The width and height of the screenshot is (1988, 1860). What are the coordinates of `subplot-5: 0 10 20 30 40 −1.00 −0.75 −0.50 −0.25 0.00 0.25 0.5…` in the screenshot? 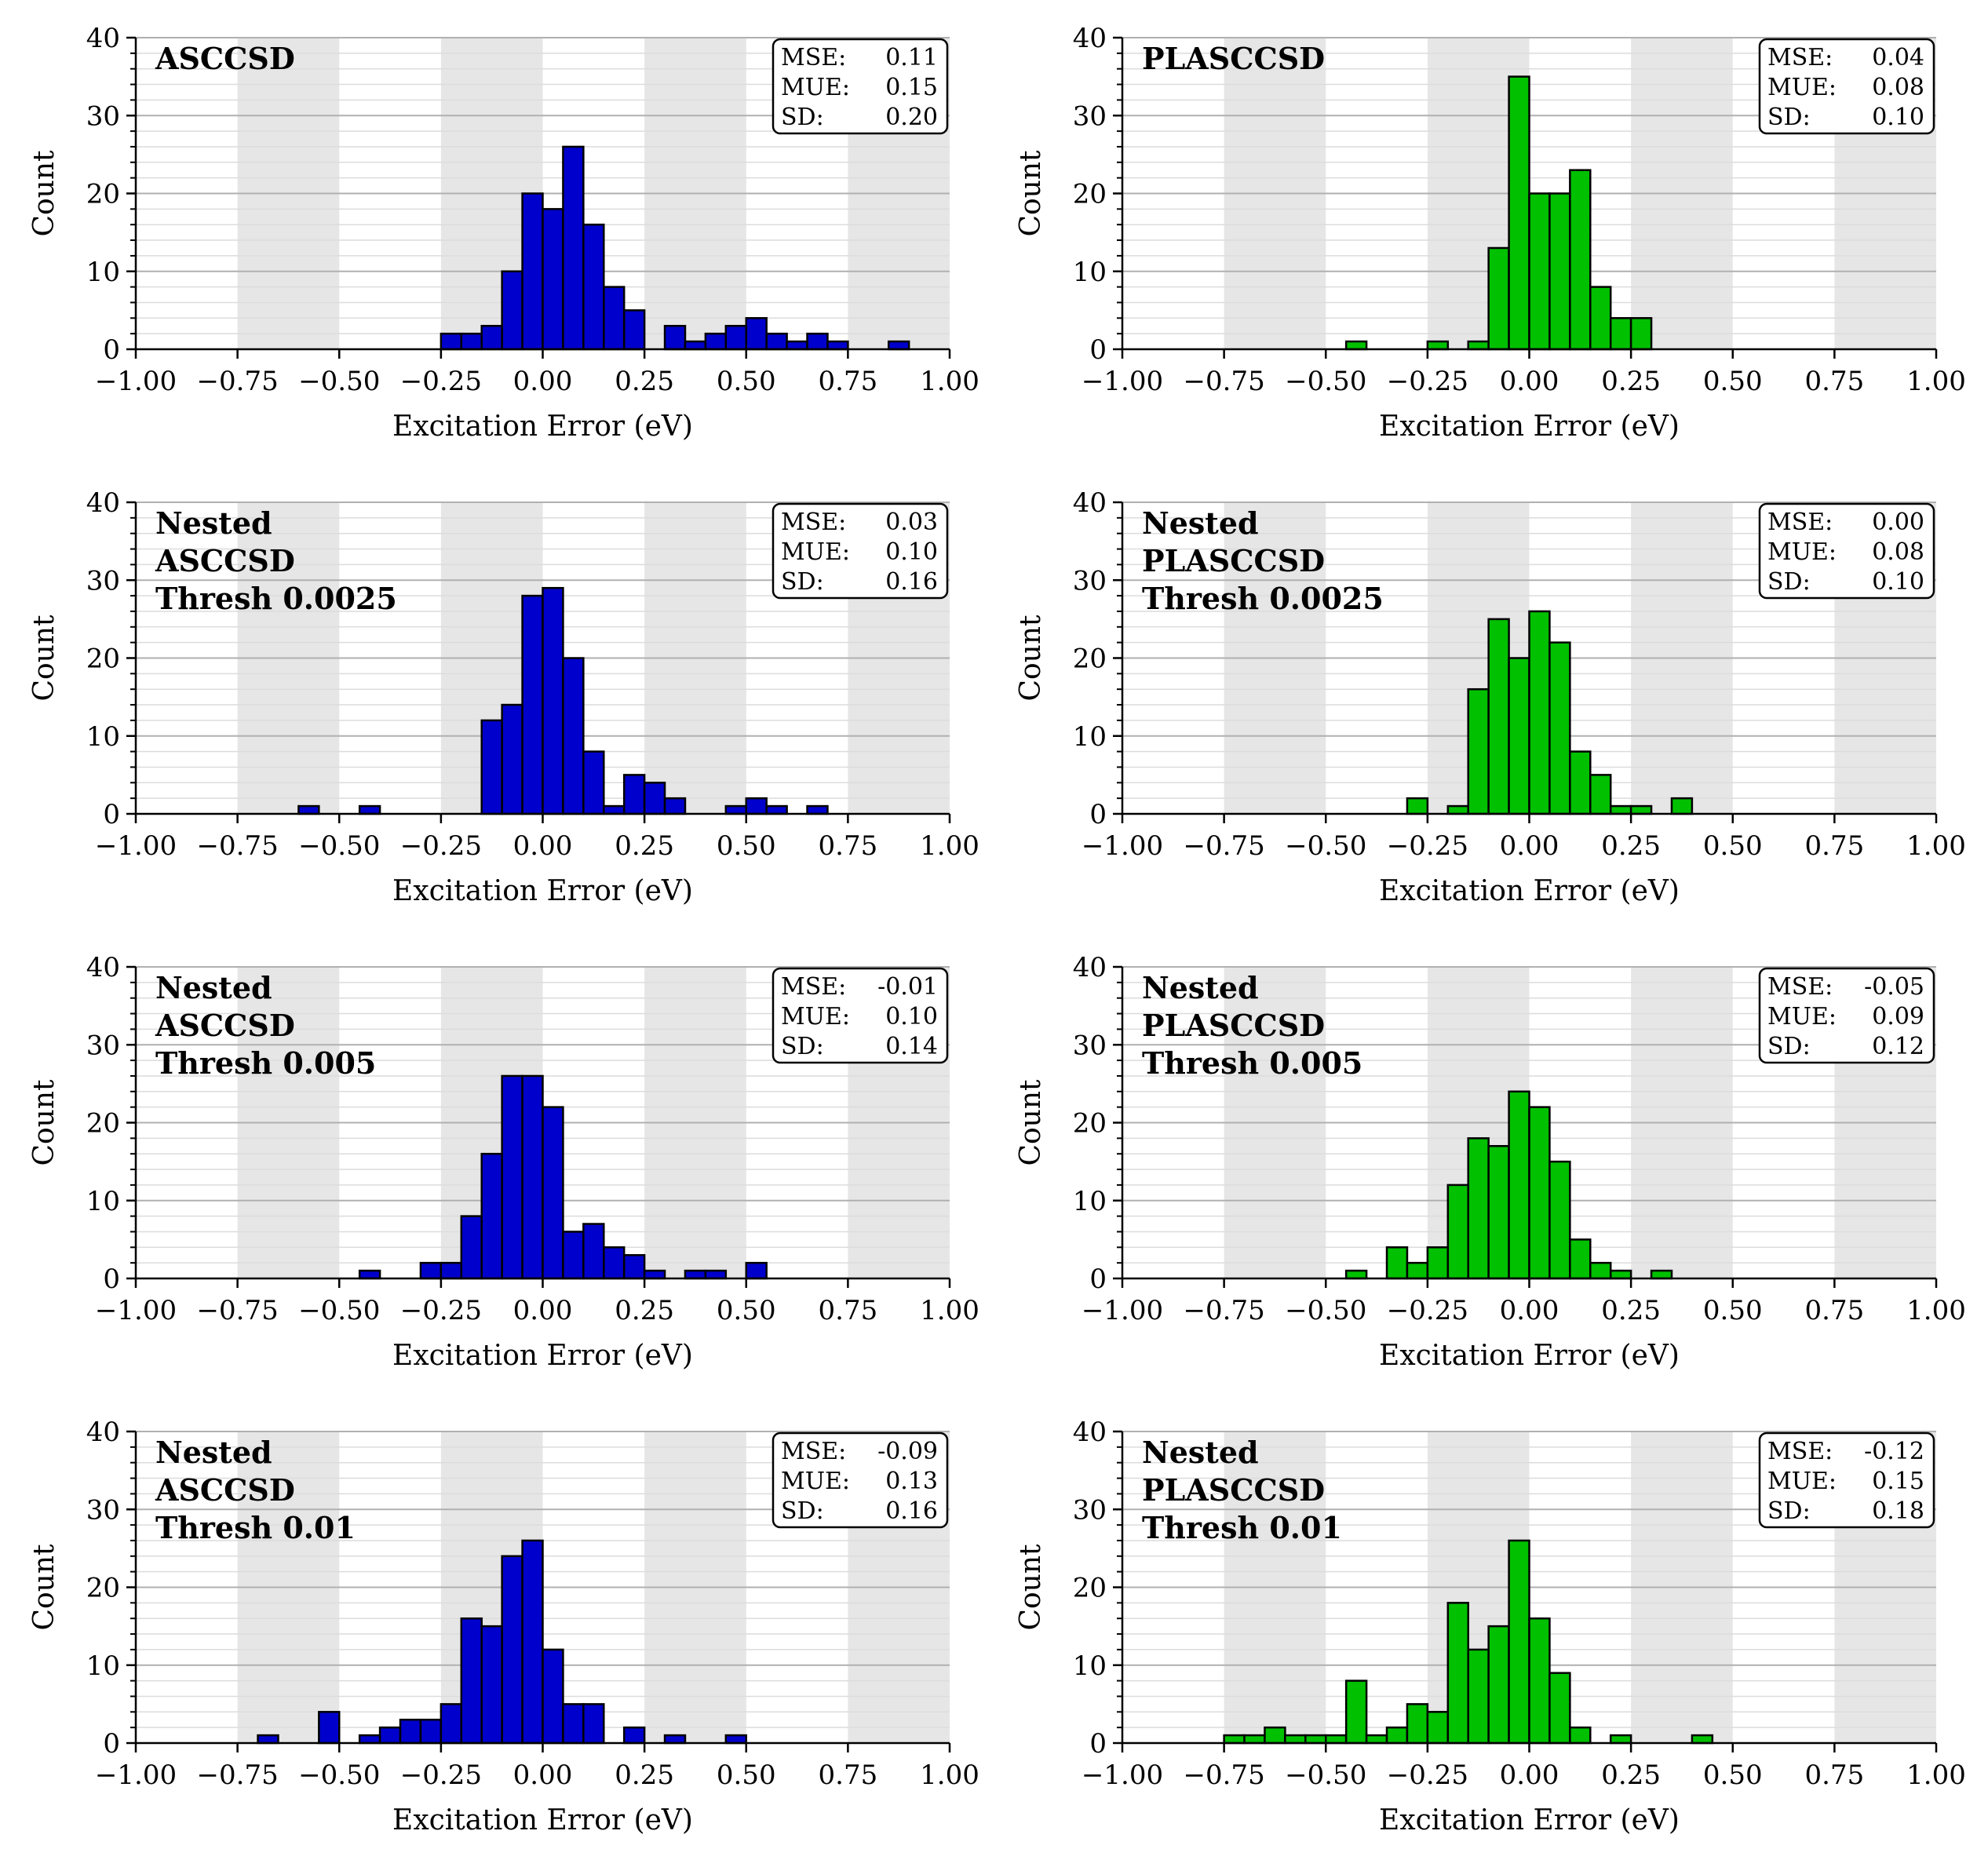 It's located at (504, 1162).